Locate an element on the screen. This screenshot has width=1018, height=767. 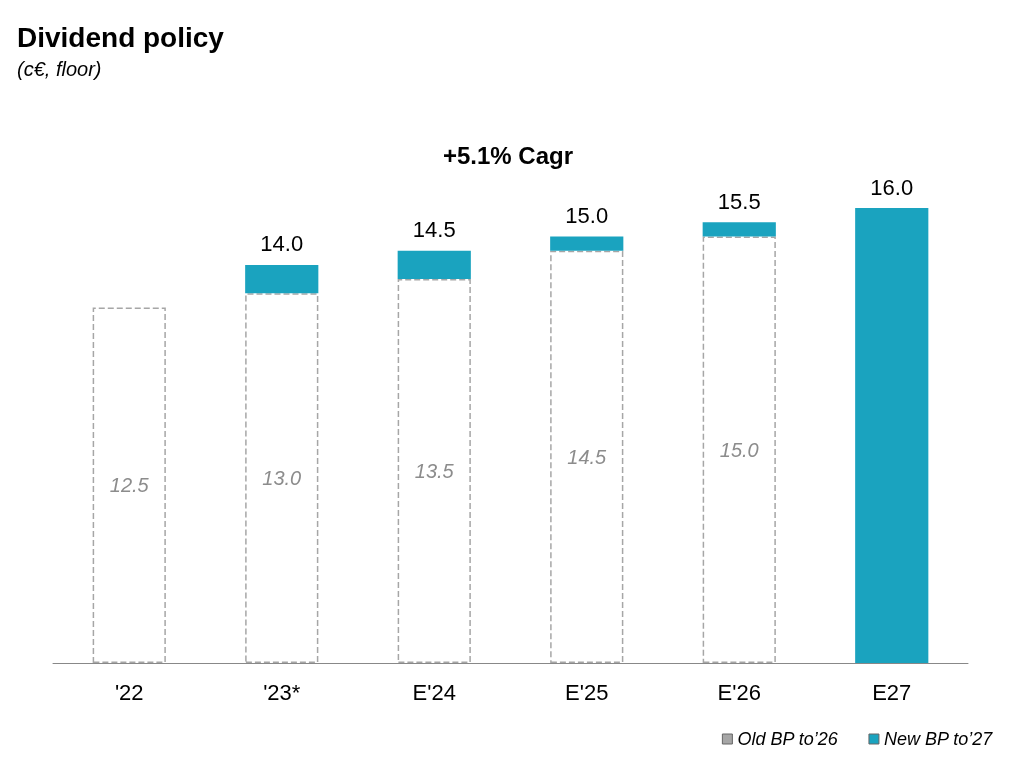
x-tick-label: '23* is located at coordinates (282, 692).